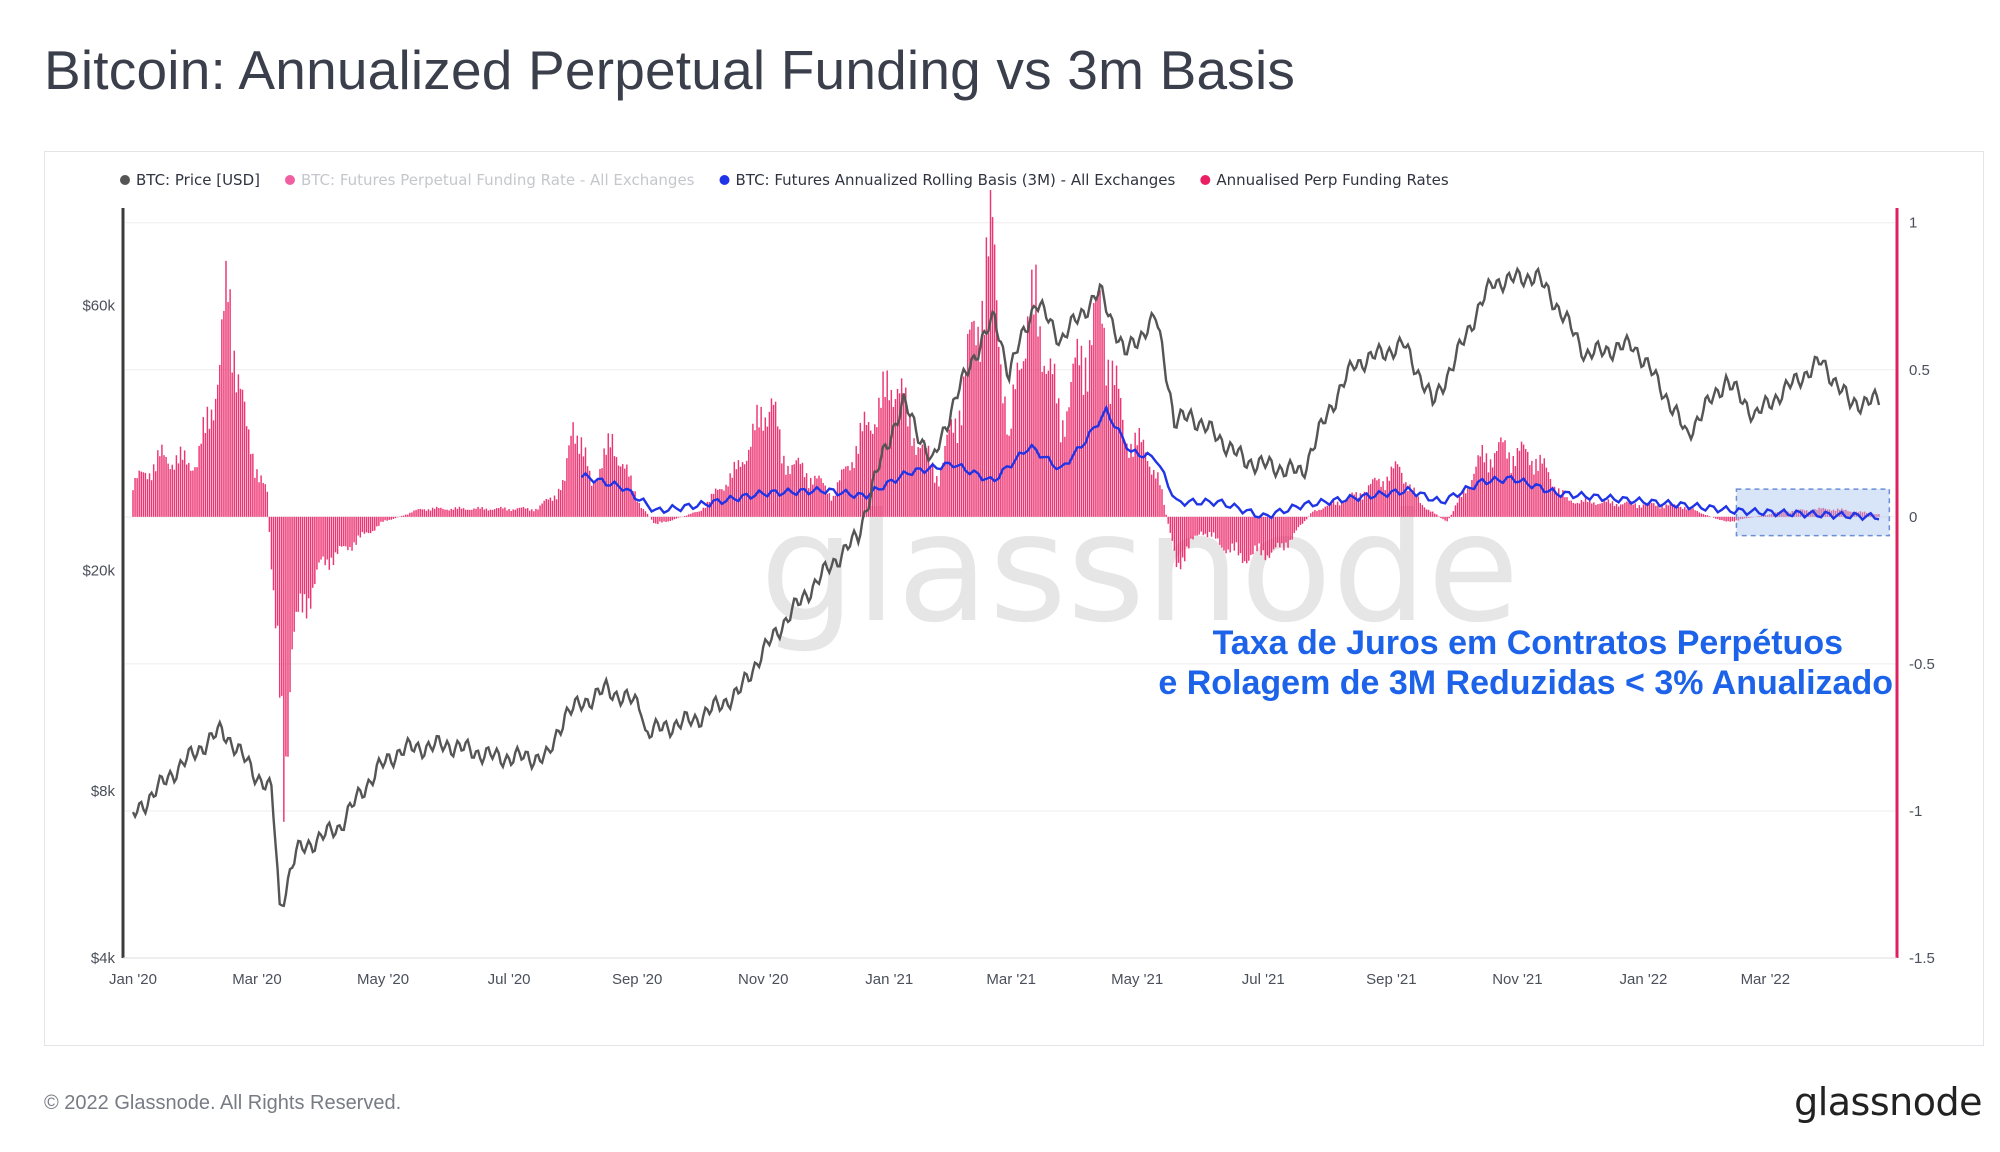 This screenshot has width=2000, height=1152. What do you see at coordinates (1888, 1102) in the screenshot?
I see `brand-logo: glassnode` at bounding box center [1888, 1102].